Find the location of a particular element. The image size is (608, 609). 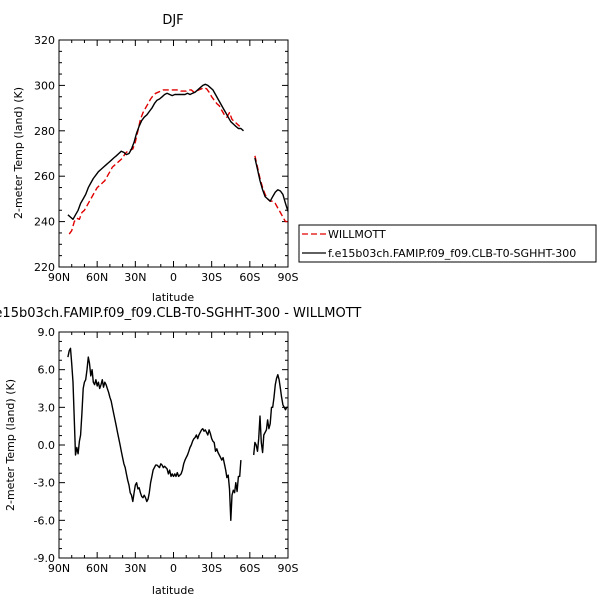

top-plot-area is located at coordinates (178, 159).